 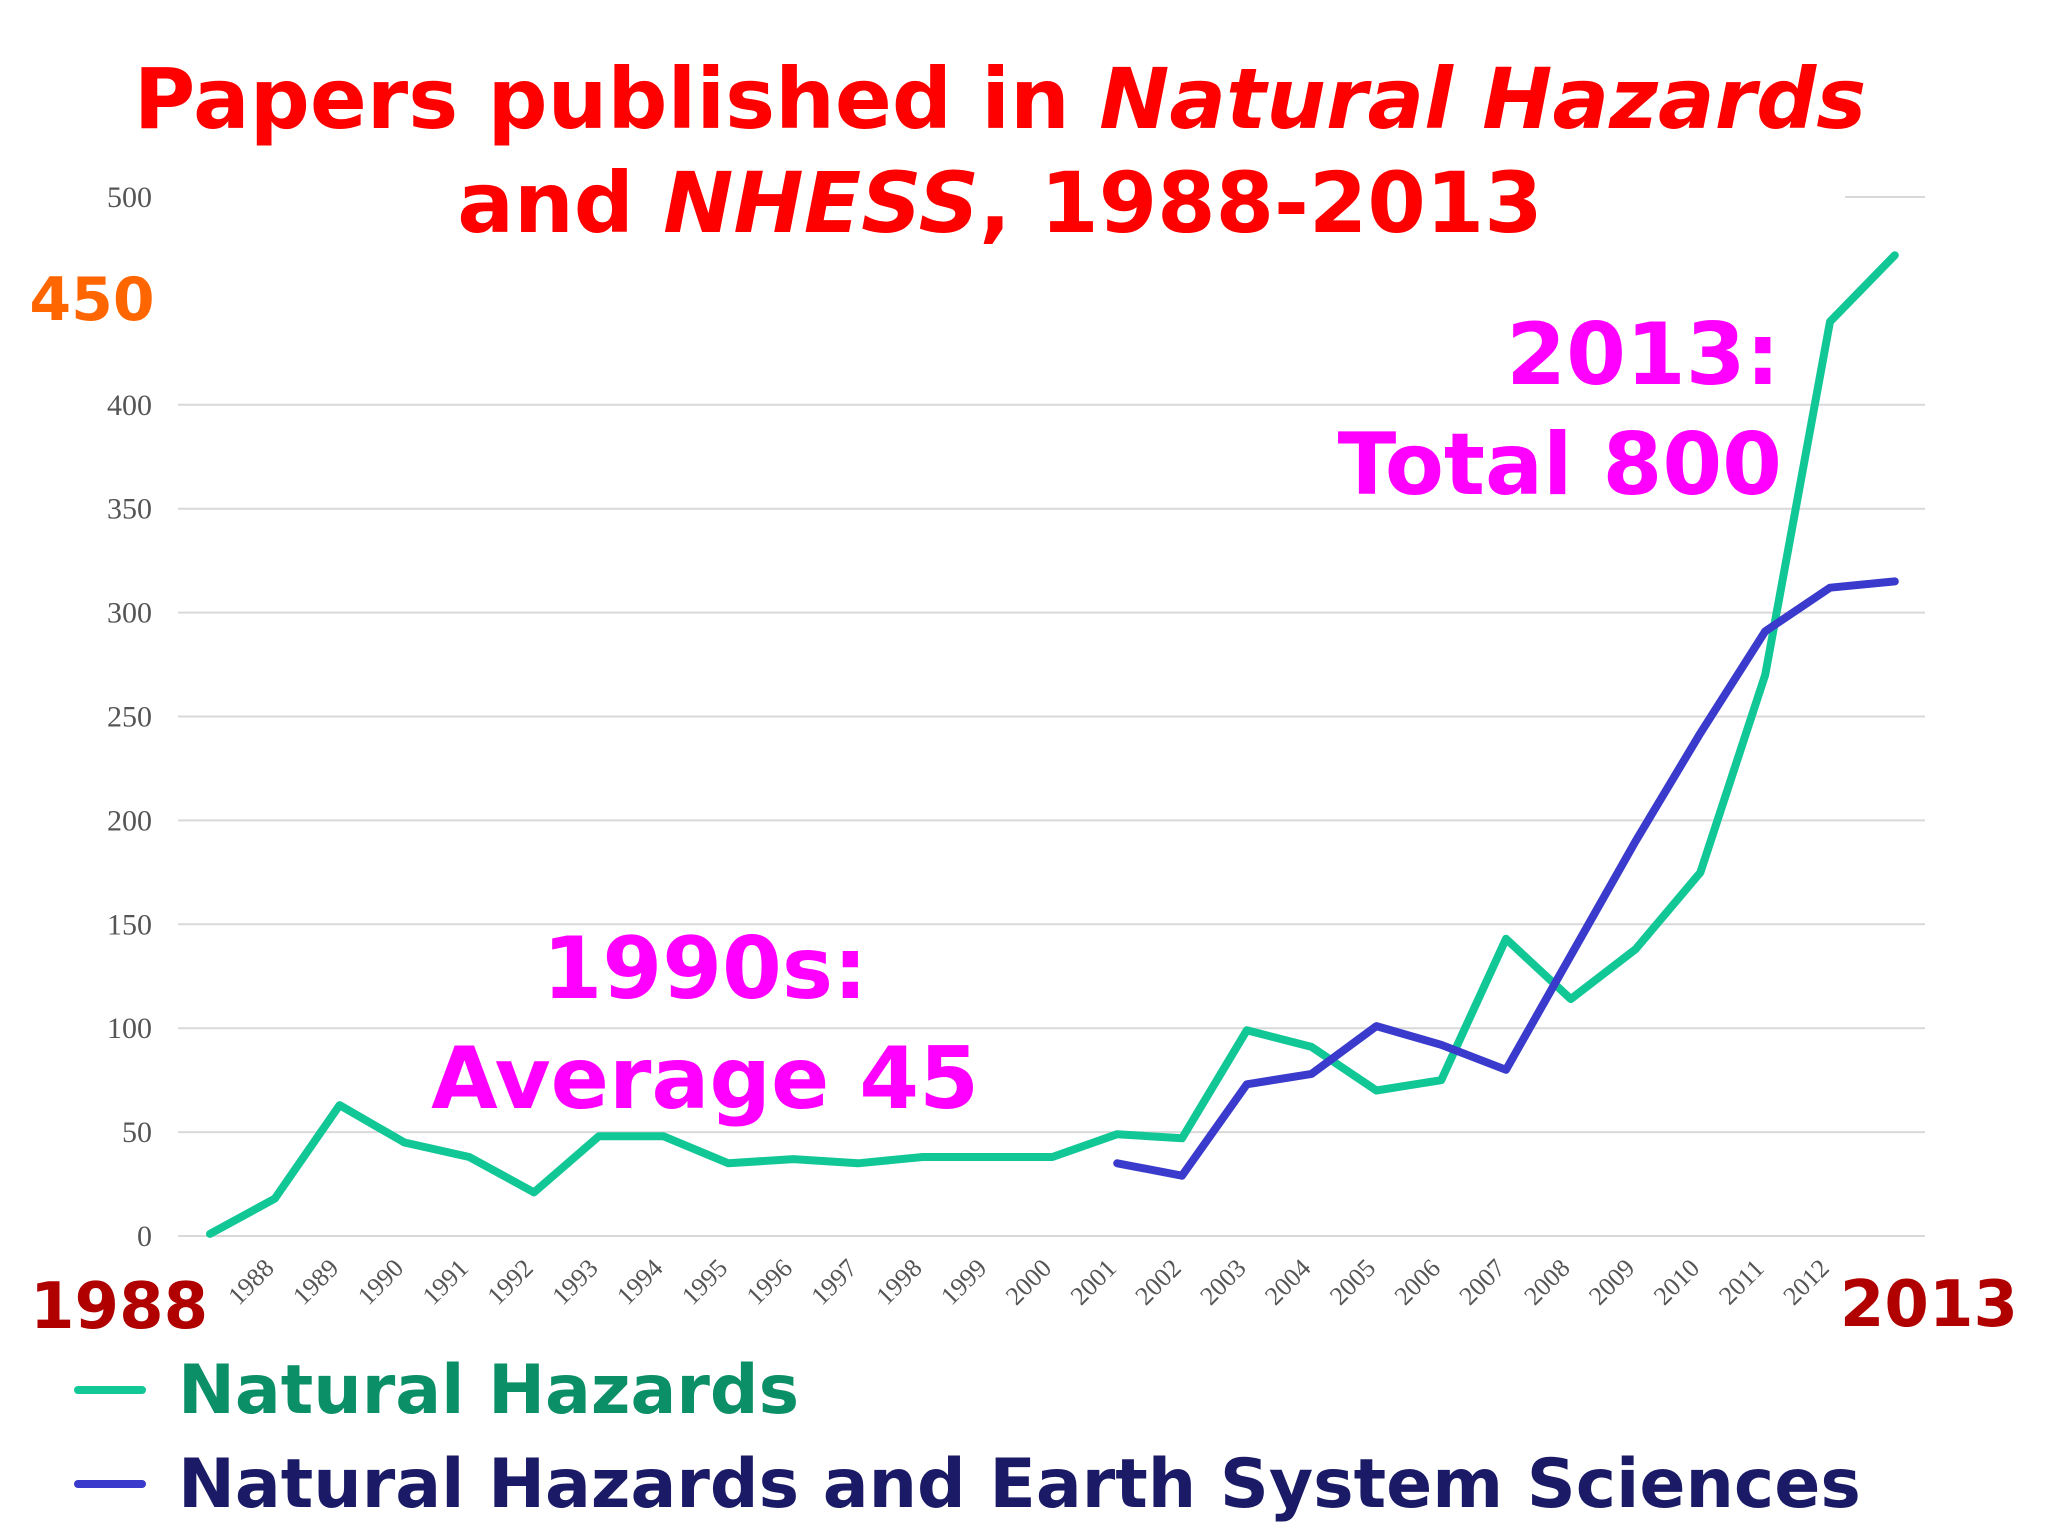 What do you see at coordinates (129, 820) in the screenshot?
I see `y-tick-label-200: 200` at bounding box center [129, 820].